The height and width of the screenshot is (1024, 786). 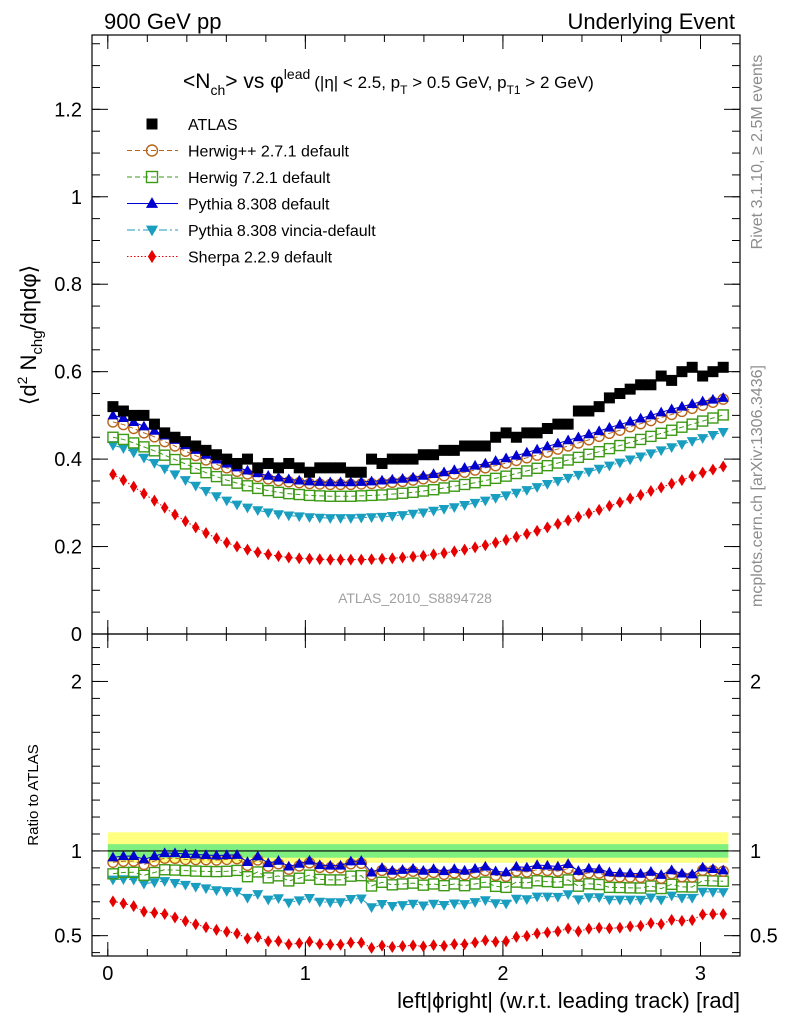 What do you see at coordinates (418, 924) in the screenshot?
I see `ratio-series-sherpa-2-2-9-default` at bounding box center [418, 924].